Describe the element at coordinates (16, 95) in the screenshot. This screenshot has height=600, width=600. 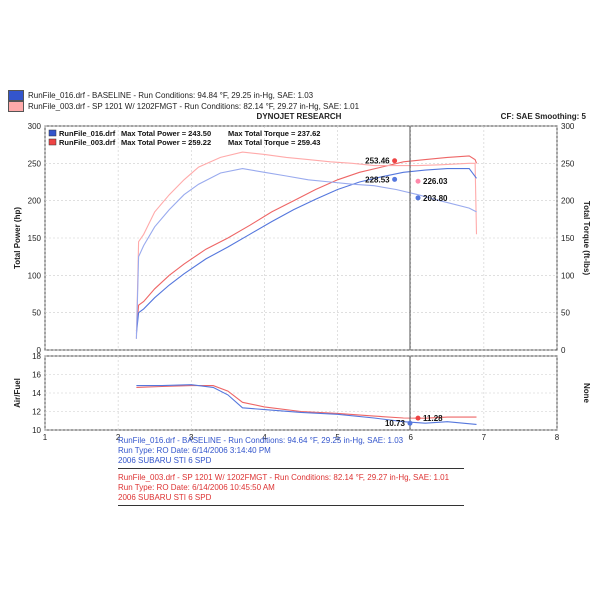
I see `blue-swatch-icon` at that location.